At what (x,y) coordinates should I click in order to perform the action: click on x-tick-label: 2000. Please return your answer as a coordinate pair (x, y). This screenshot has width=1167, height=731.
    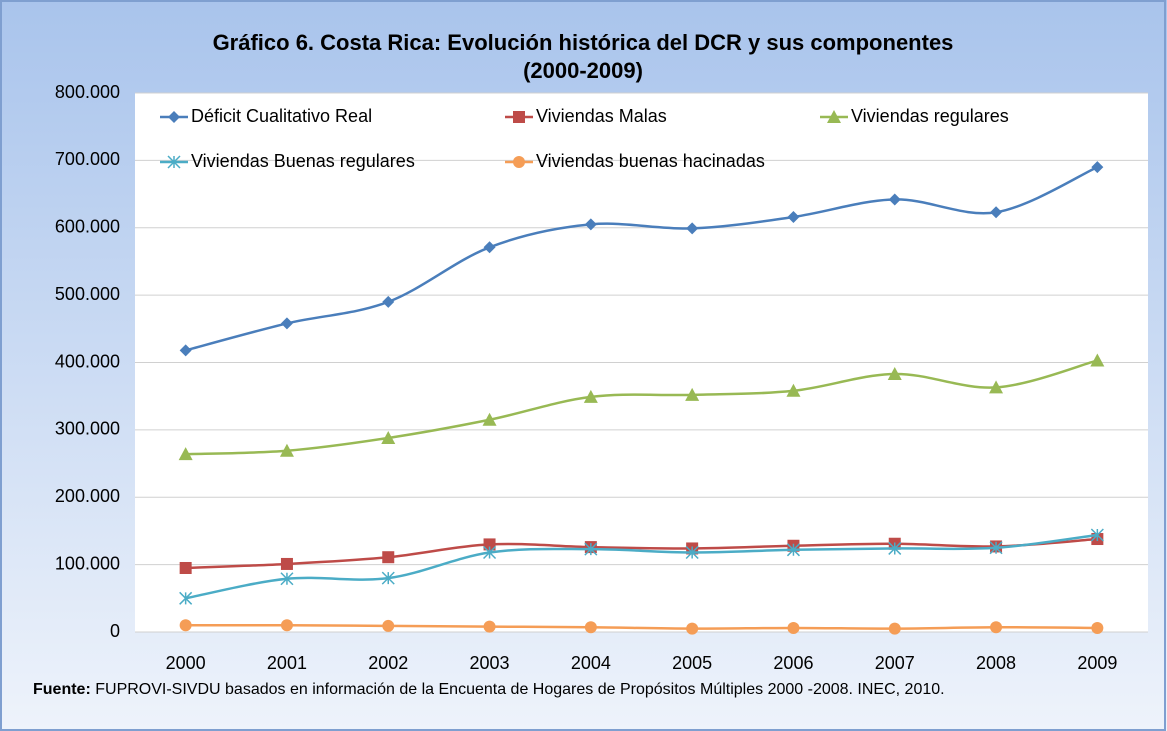
    Looking at the image, I should click on (186, 663).